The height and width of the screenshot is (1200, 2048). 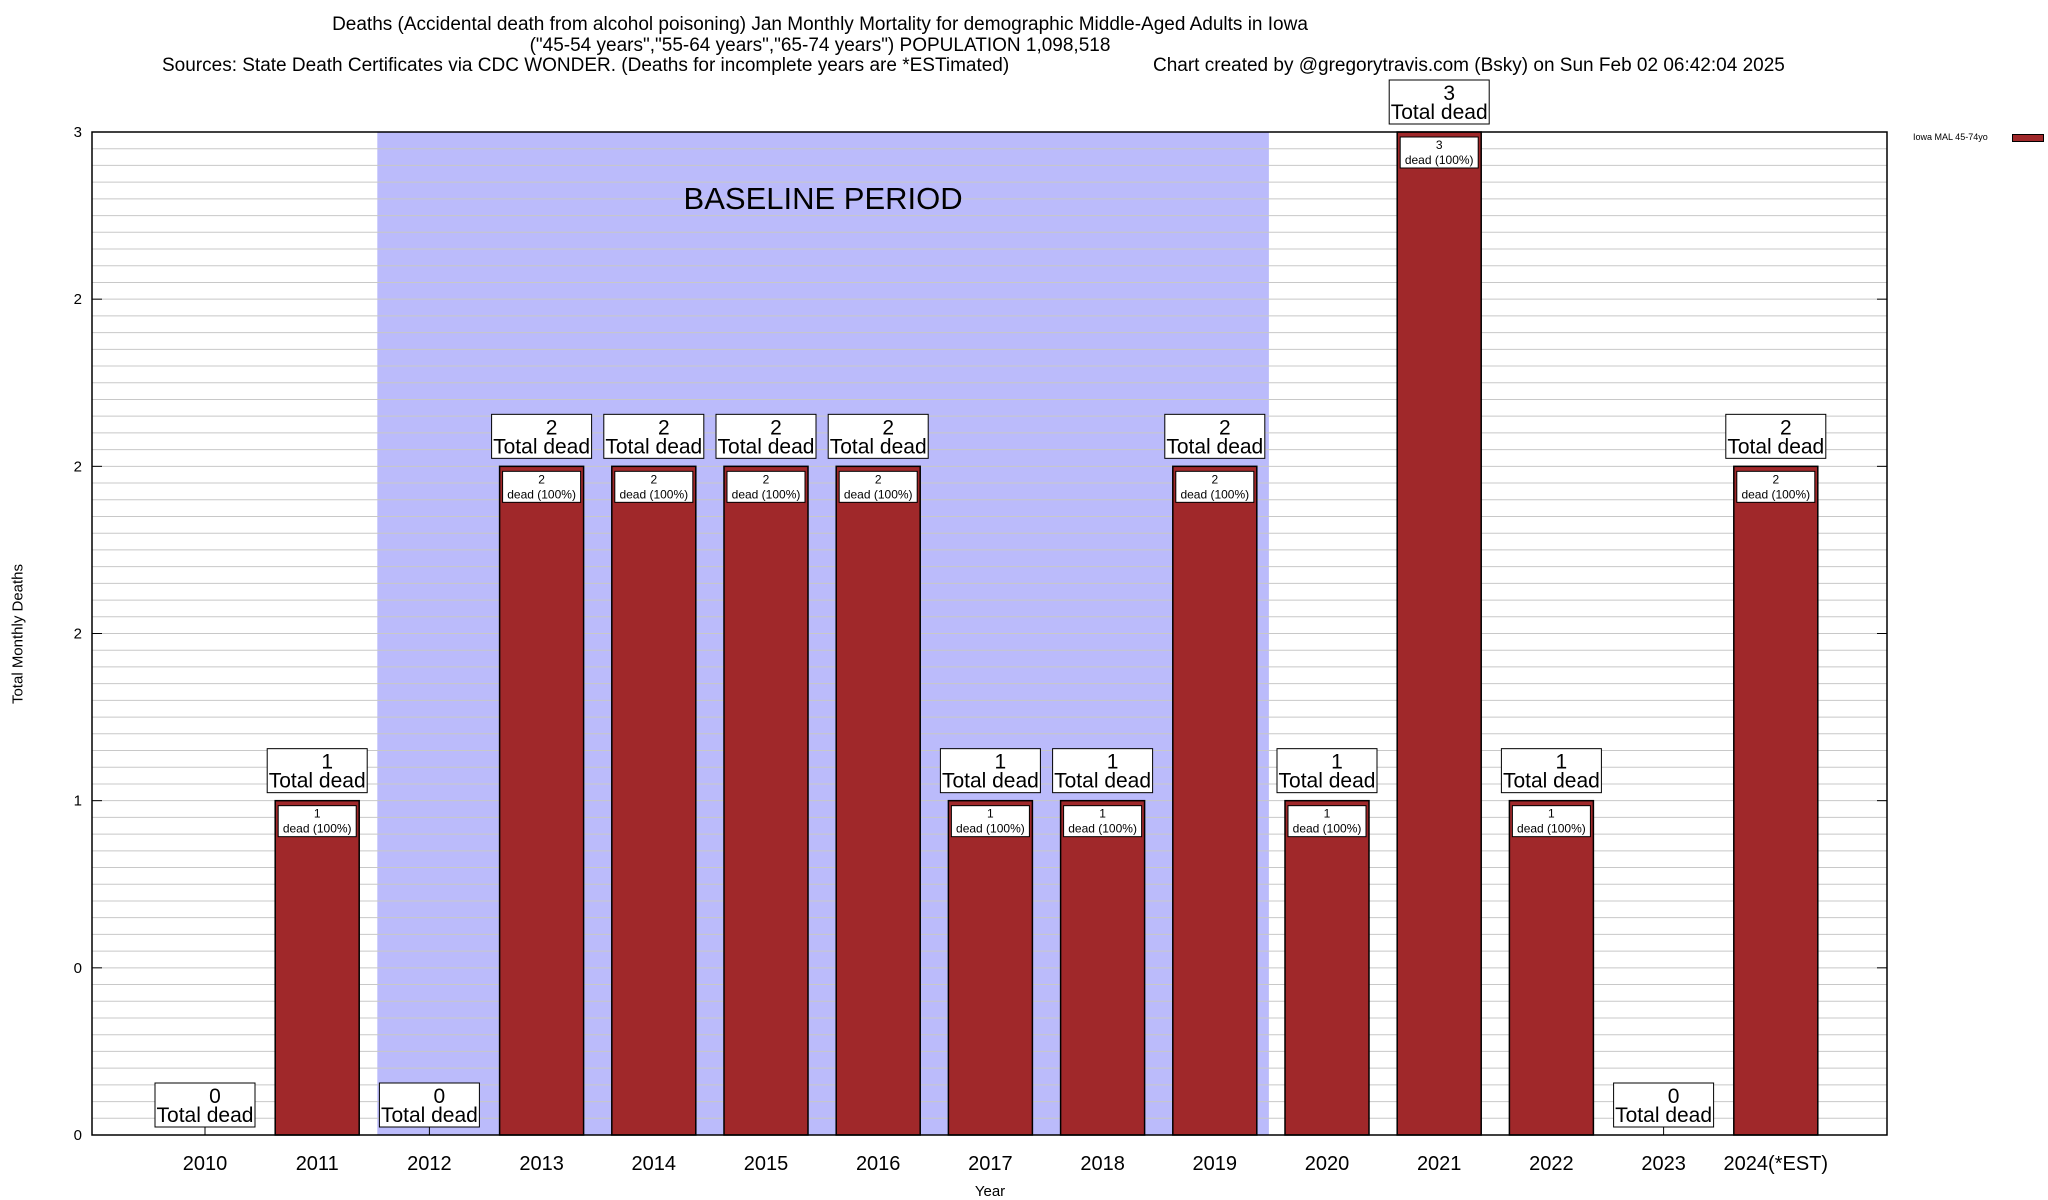 What do you see at coordinates (1215, 1164) in the screenshot?
I see `x-tick-label: 2019` at bounding box center [1215, 1164].